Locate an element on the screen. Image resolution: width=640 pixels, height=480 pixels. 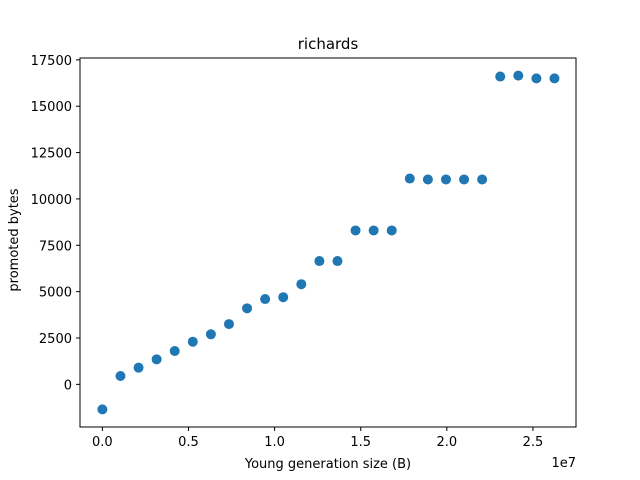
y-tick-label: 10000 is located at coordinates (51, 200).